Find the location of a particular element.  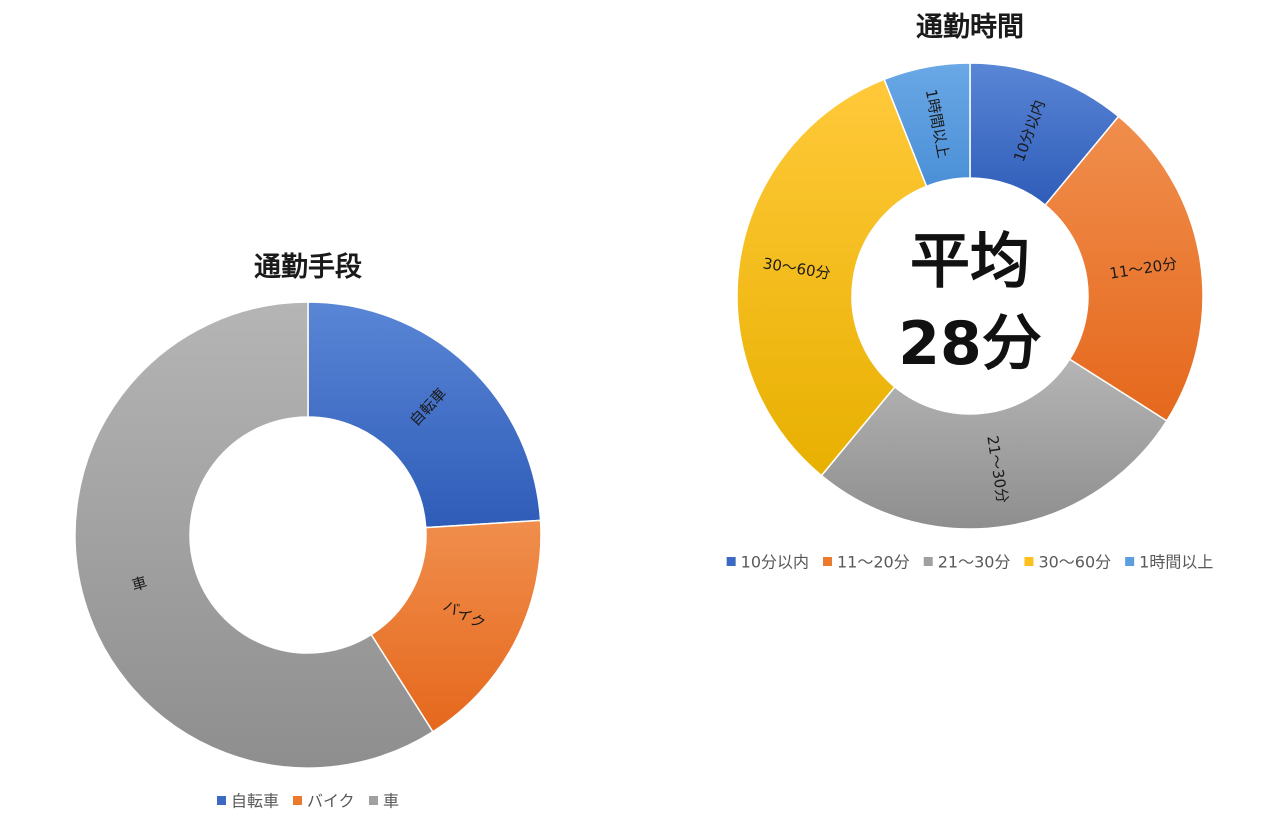

chart-2-title: 通勤時間 is located at coordinates (970, 27).